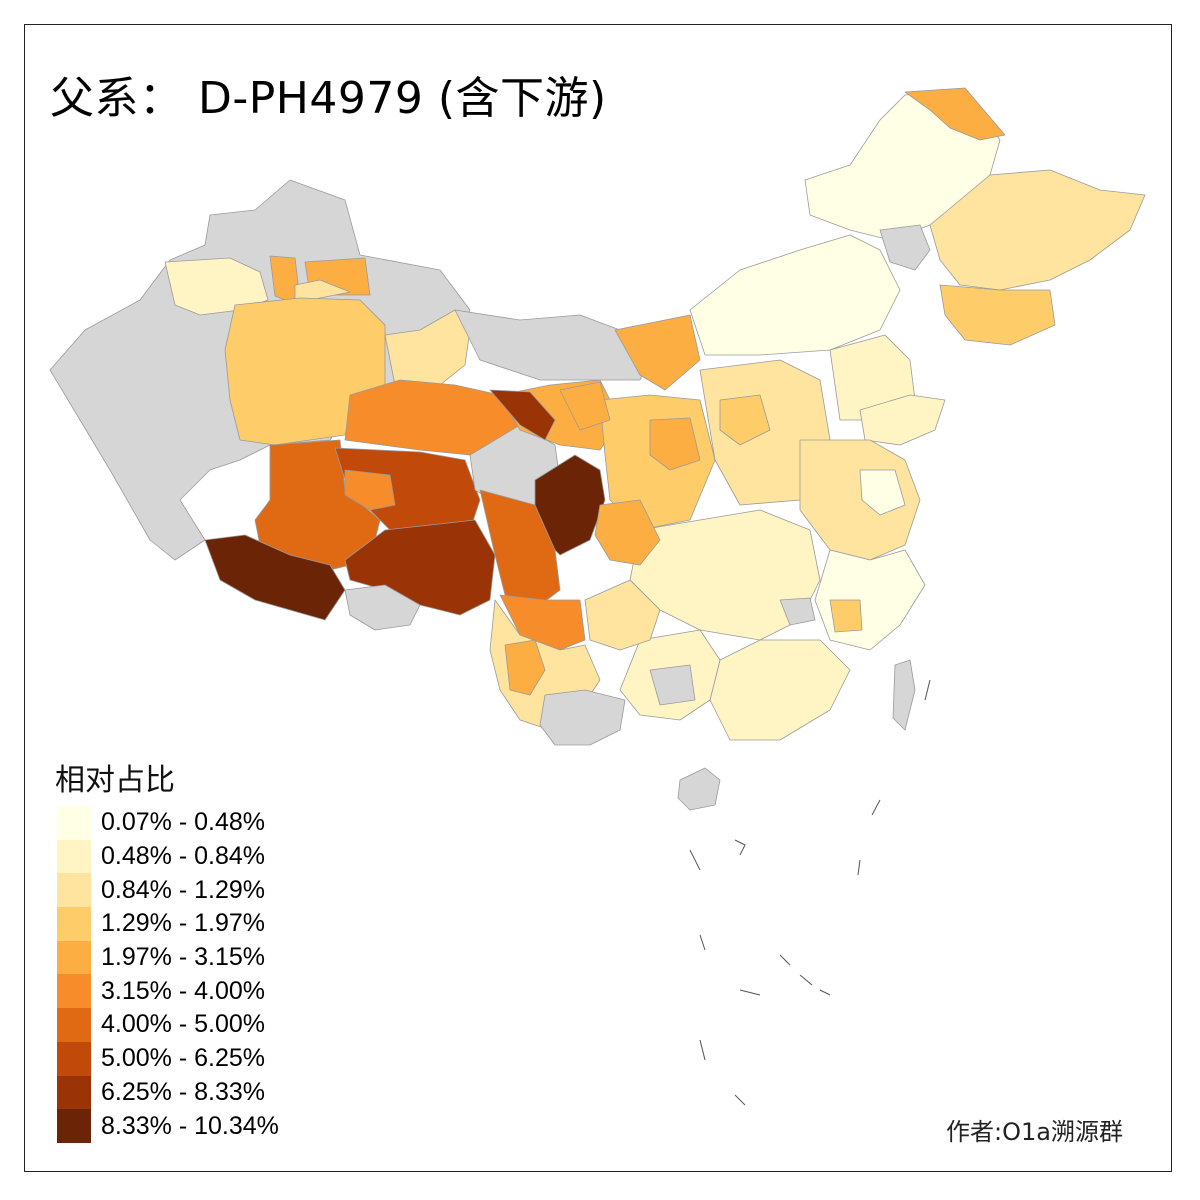  I want to click on legend-row: 0.48% - 0.84%, so click(168, 856).